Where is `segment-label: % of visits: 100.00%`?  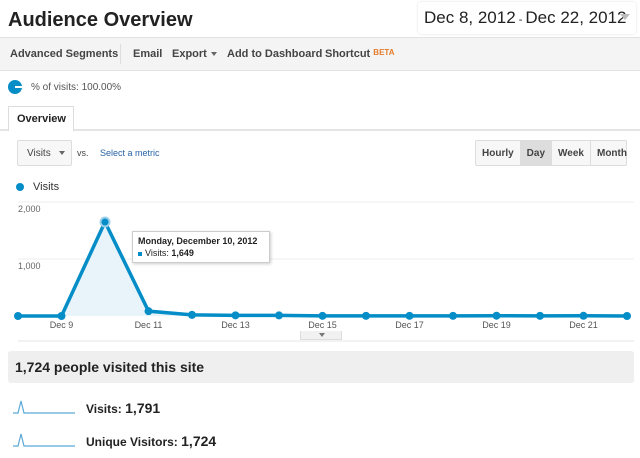 segment-label: % of visits: 100.00% is located at coordinates (76, 87).